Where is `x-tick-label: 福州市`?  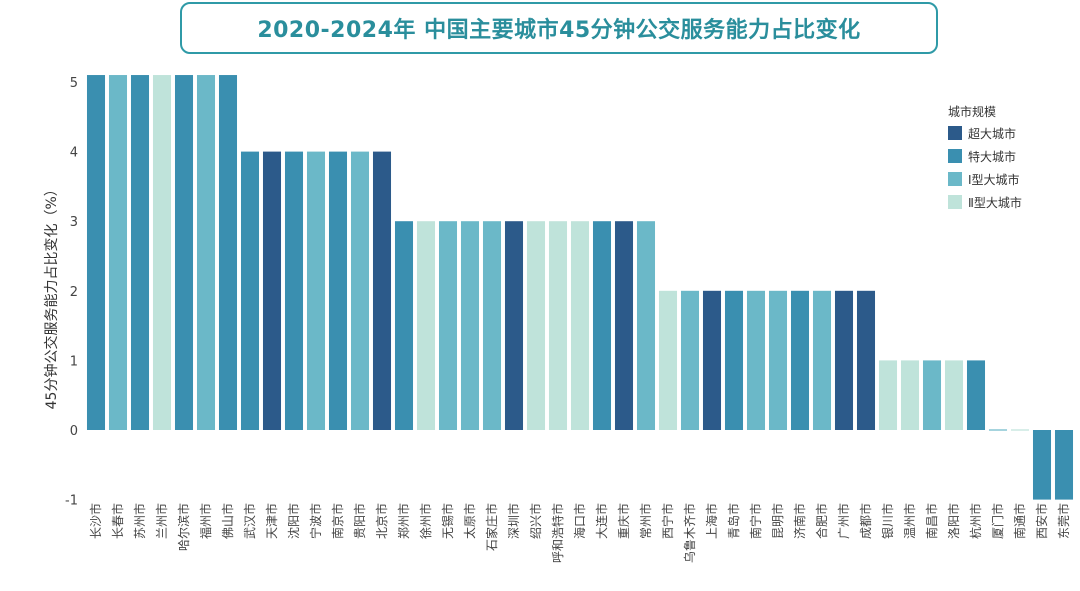 x-tick-label: 福州市 is located at coordinates (205, 521).